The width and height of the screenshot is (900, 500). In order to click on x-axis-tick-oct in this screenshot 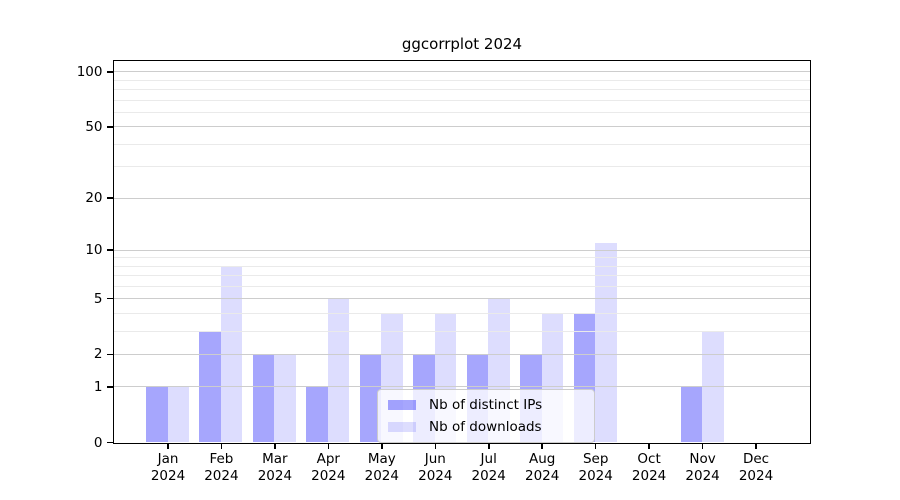, I will do `click(649, 445)`.